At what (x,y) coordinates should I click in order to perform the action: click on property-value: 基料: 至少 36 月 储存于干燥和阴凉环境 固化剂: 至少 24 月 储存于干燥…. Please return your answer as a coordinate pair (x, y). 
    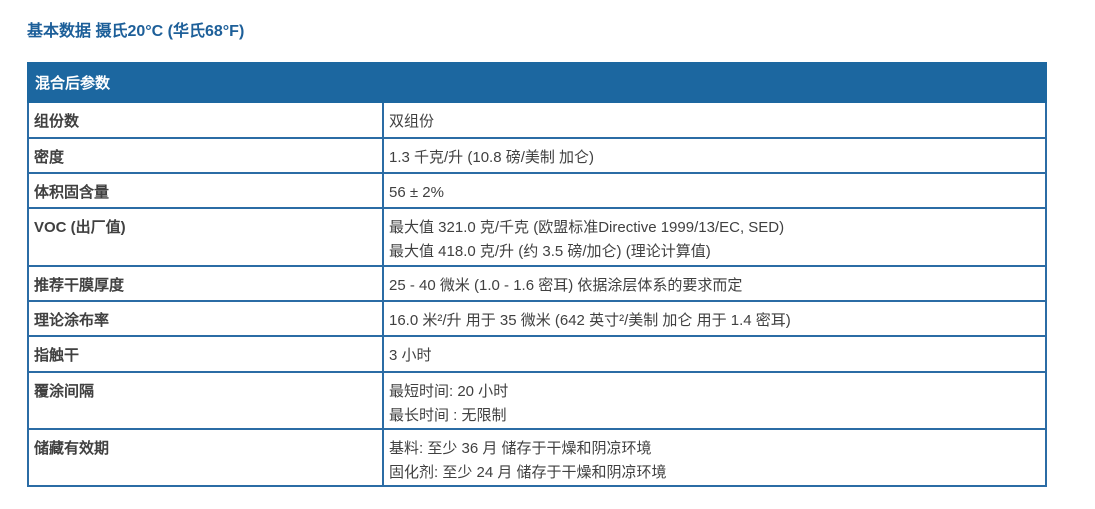
    Looking at the image, I should click on (714, 457).